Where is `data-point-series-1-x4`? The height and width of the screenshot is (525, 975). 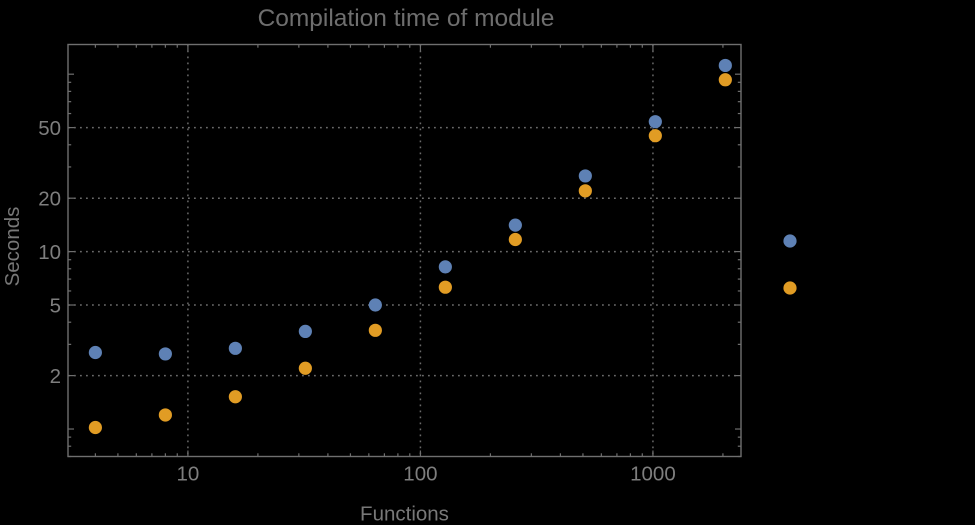 data-point-series-1-x4 is located at coordinates (95, 352).